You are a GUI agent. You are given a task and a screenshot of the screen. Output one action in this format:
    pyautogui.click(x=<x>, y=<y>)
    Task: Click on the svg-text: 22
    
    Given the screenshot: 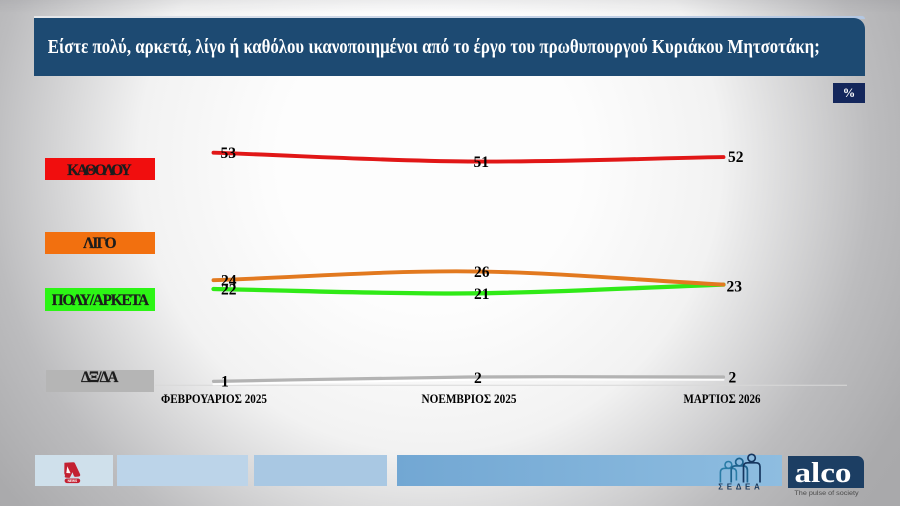 What is the action you would take?
    pyautogui.click(x=229, y=290)
    